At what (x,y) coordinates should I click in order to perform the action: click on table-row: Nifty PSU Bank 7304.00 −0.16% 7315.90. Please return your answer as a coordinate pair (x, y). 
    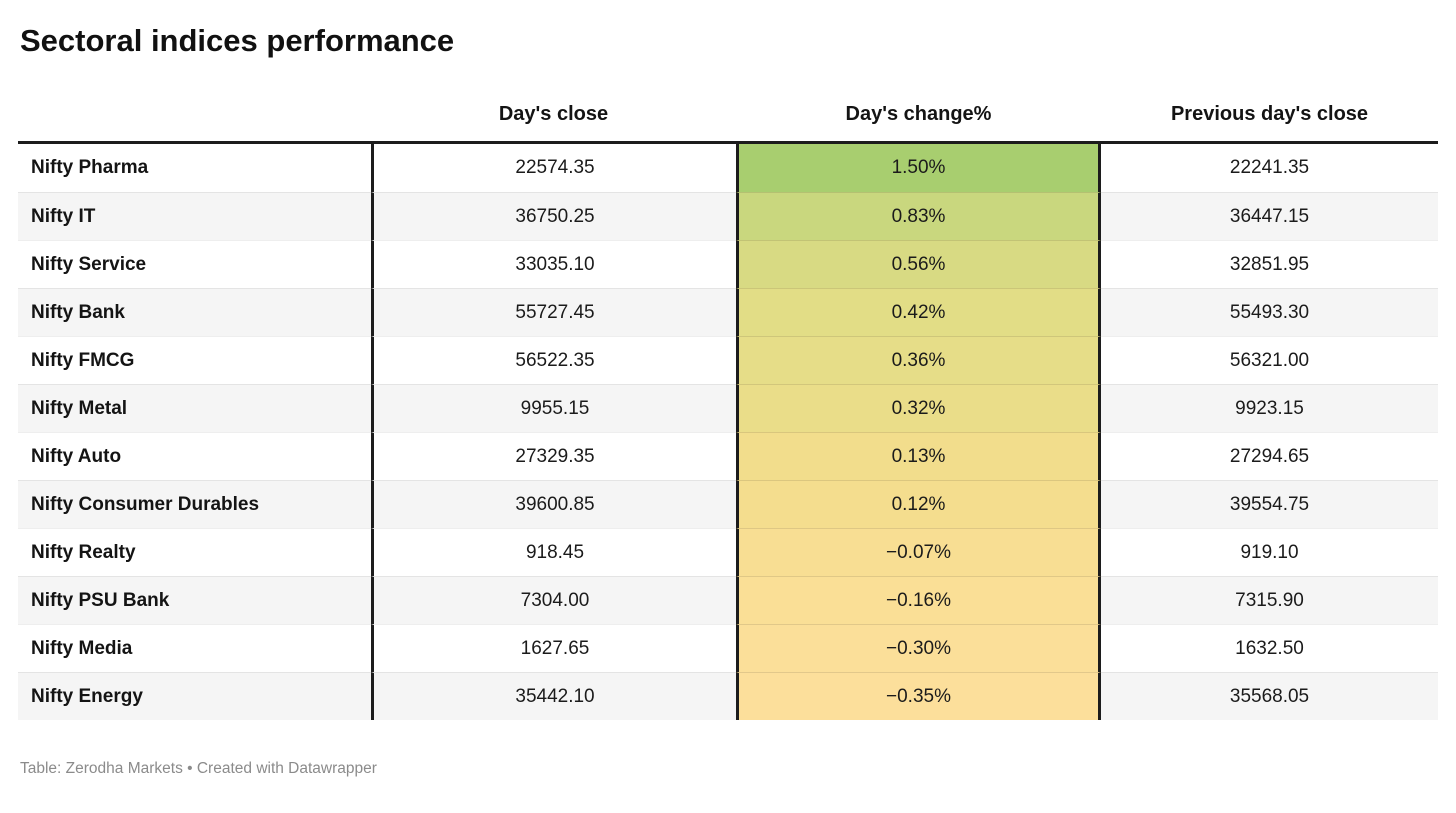
    Looking at the image, I should click on (728, 600).